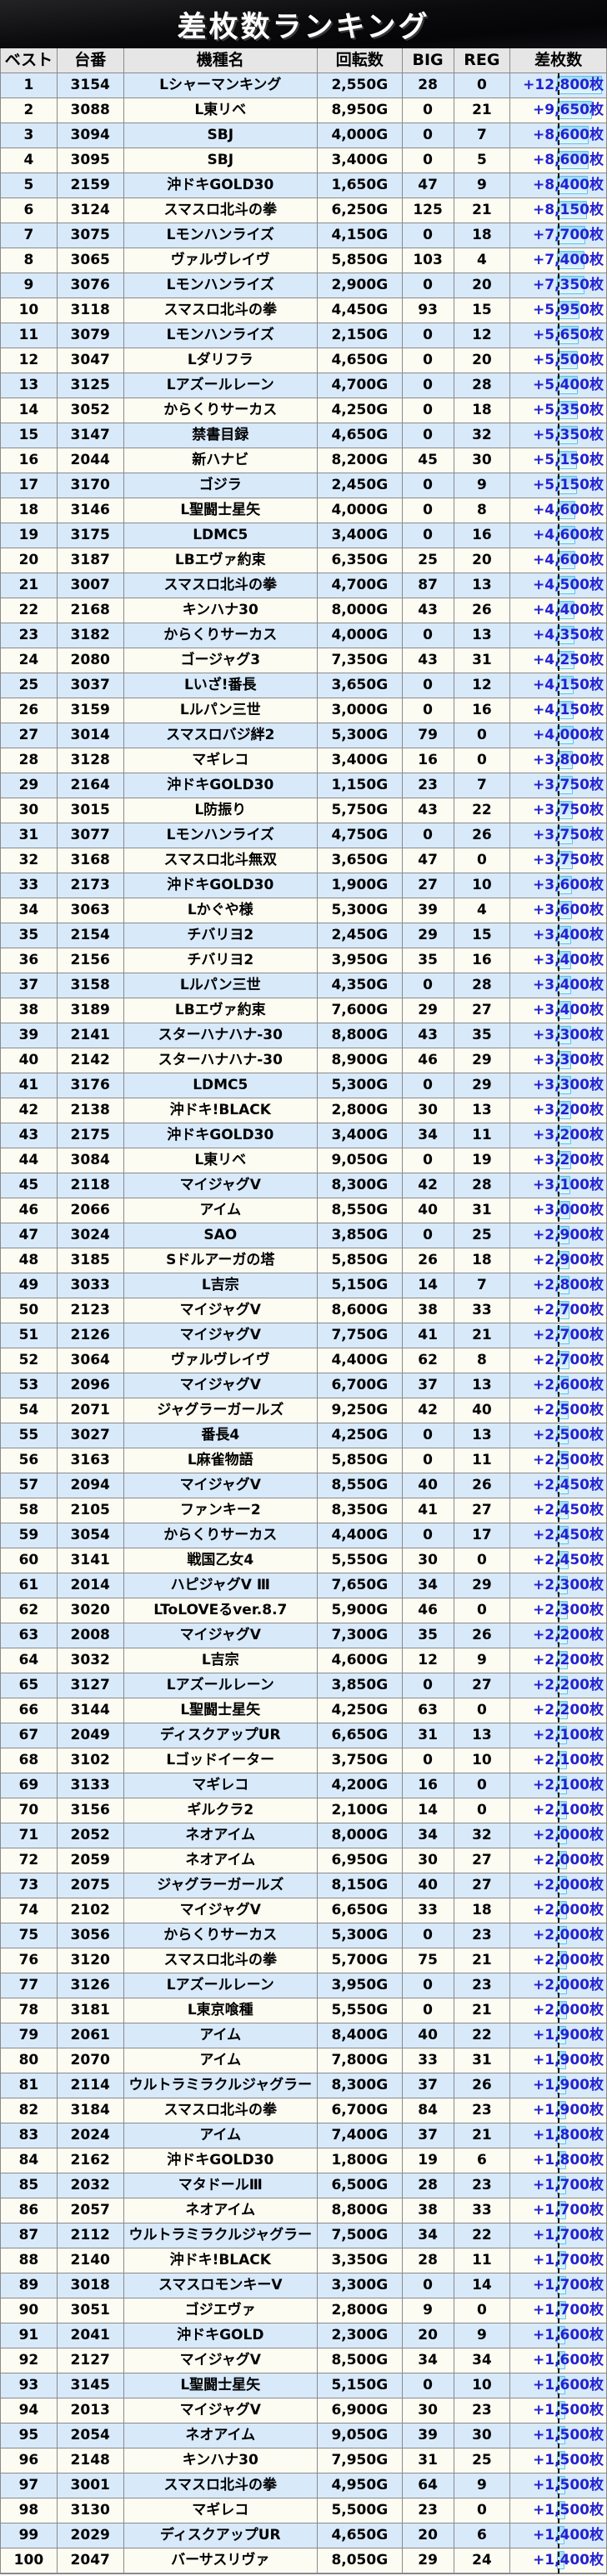 The width and height of the screenshot is (607, 2576). I want to click on spins-cell: 8,200G, so click(360, 461).